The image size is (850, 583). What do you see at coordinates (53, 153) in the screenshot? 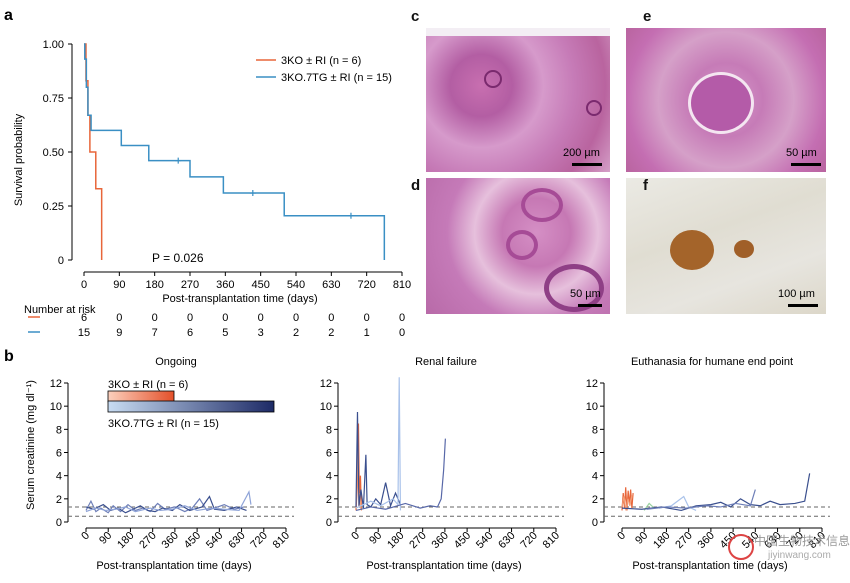
I see `y-tick-label: 0.50` at bounding box center [53, 153].